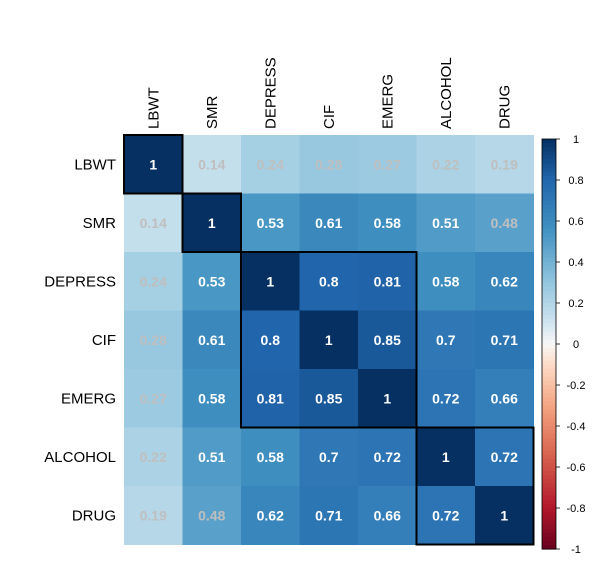 The height and width of the screenshot is (574, 596). Describe the element at coordinates (387, 101) in the screenshot. I see `column-label-emerg: EMERG` at that location.